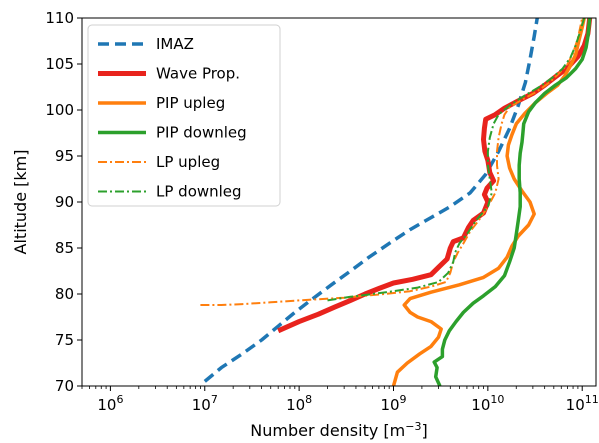 The image size is (599, 443). Describe the element at coordinates (59, 110) in the screenshot. I see `y-tick-label: 100` at that location.